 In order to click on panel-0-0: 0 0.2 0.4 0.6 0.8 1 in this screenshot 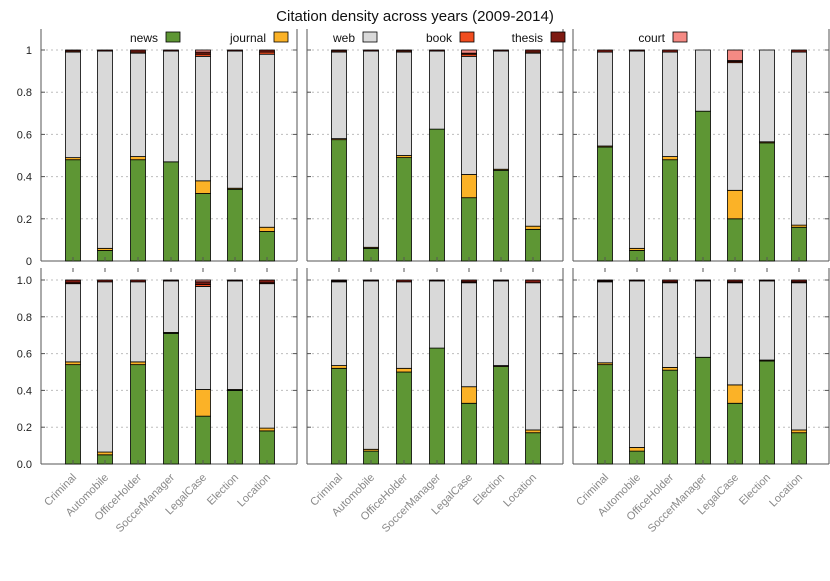, I will do `click(157, 150)`.